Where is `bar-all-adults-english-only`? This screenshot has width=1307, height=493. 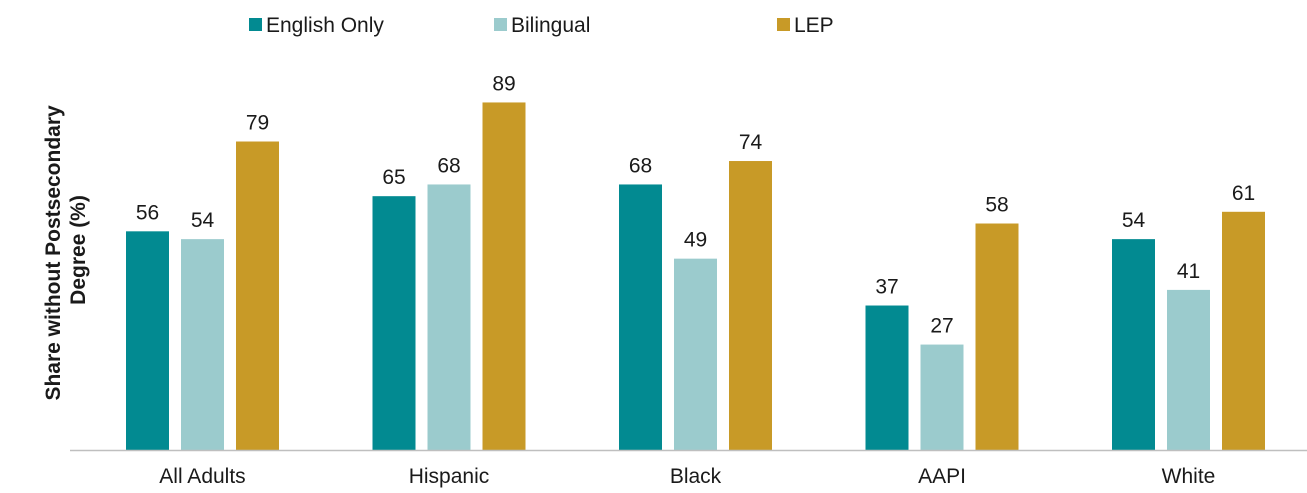
bar-all-adults-english-only is located at coordinates (147, 340).